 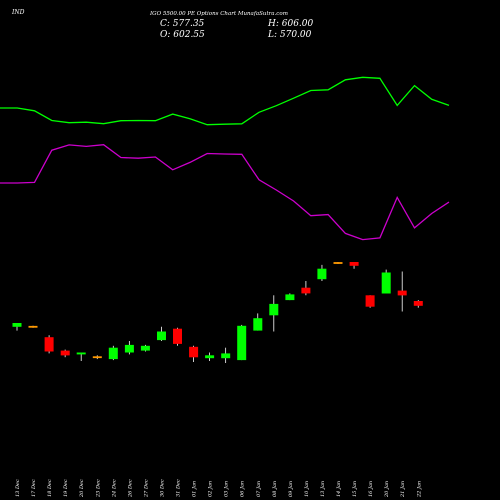 What do you see at coordinates (179, 488) in the screenshot?
I see `date-tick-label: 31 Dec` at bounding box center [179, 488].